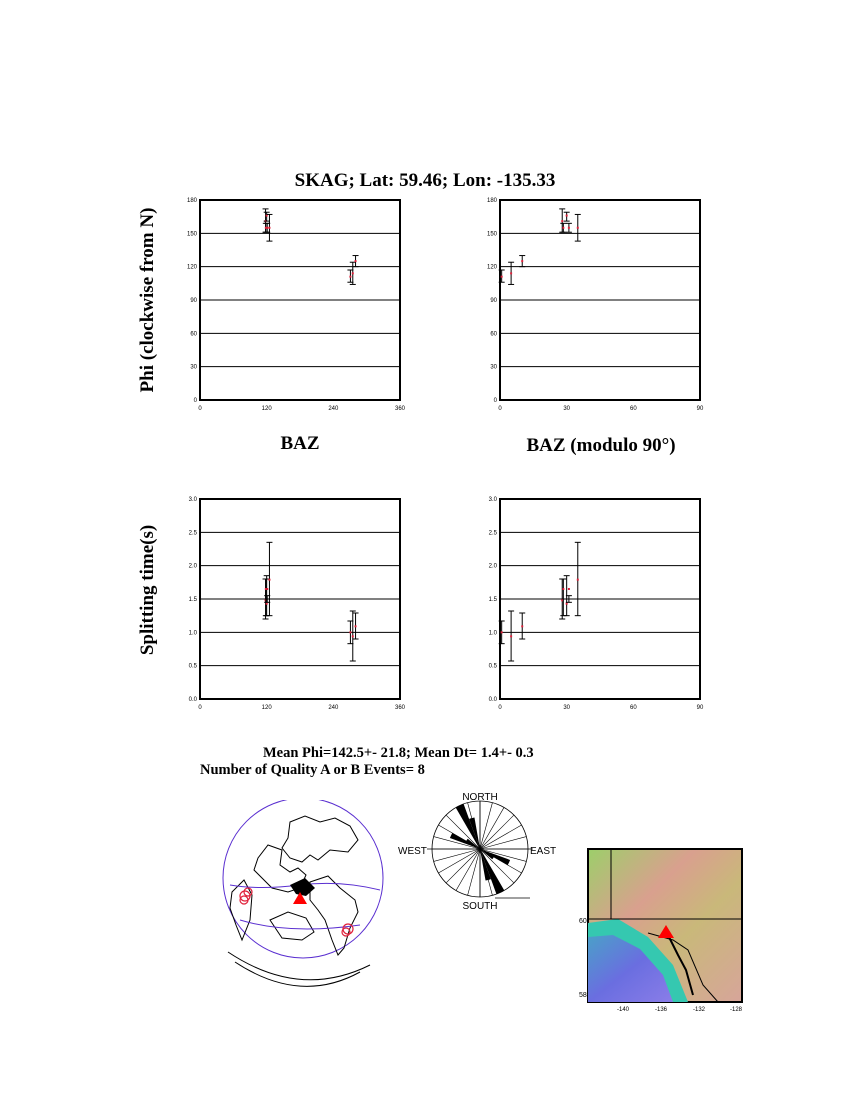 This screenshot has width=850, height=1100. What do you see at coordinates (633, 409) in the screenshot?
I see `x-tick-label: 60` at bounding box center [633, 409].